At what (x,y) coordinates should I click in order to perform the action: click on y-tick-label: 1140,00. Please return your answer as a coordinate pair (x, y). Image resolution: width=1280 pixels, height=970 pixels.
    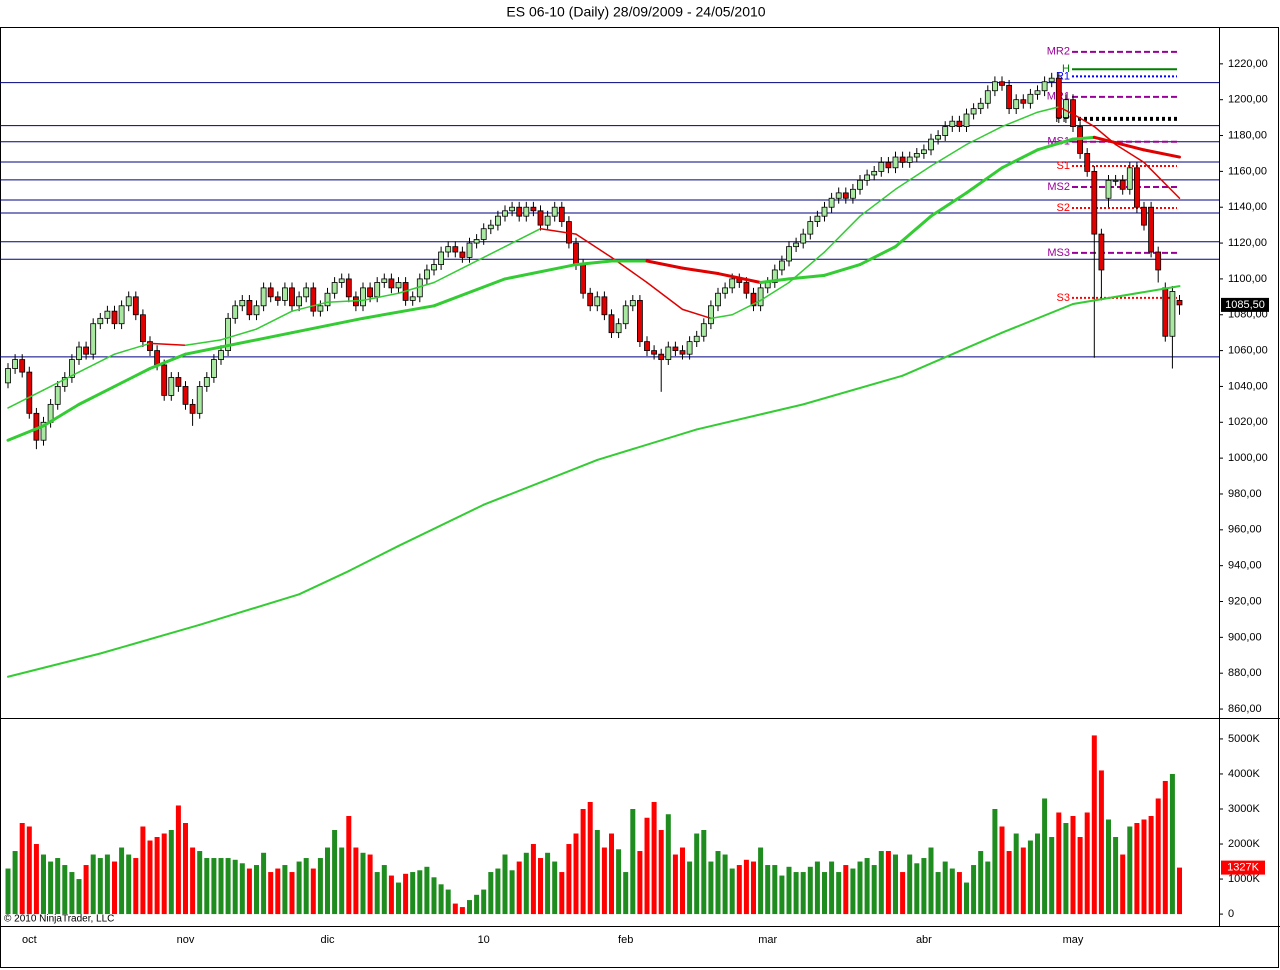
    Looking at the image, I should click on (1247, 207).